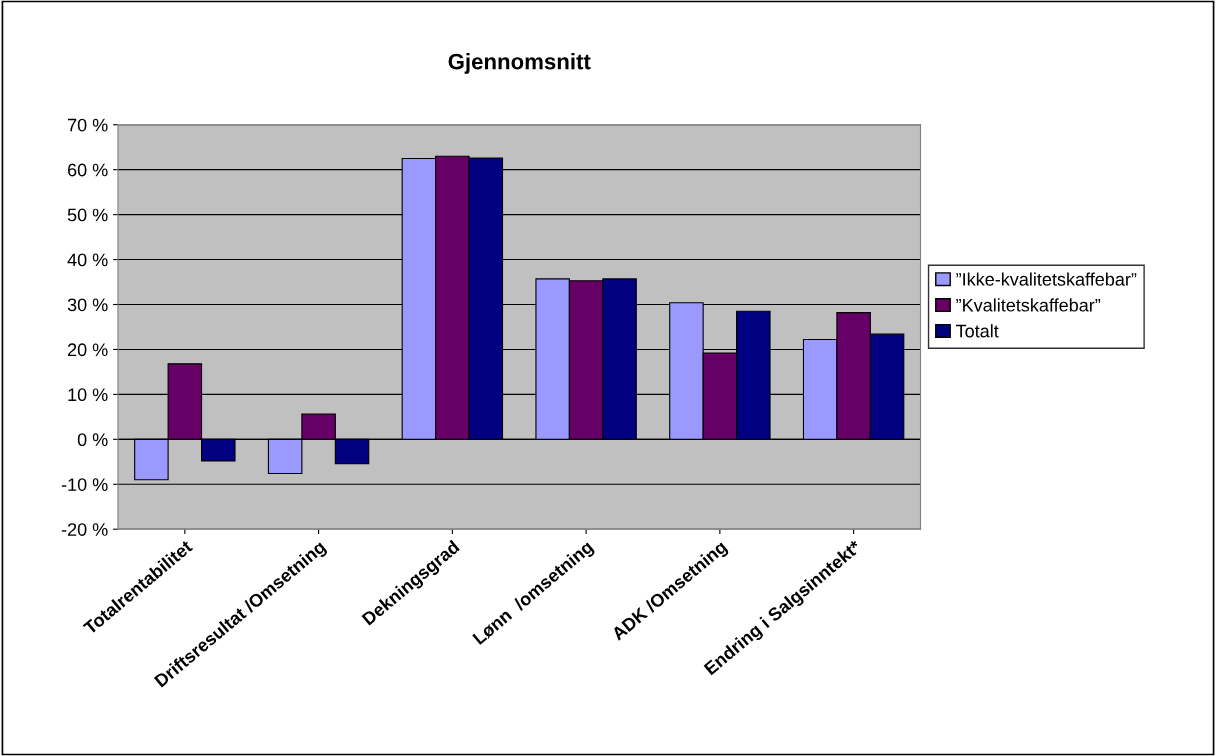 The image size is (1216, 756). I want to click on y-tick-label: 0 %, so click(92, 440).